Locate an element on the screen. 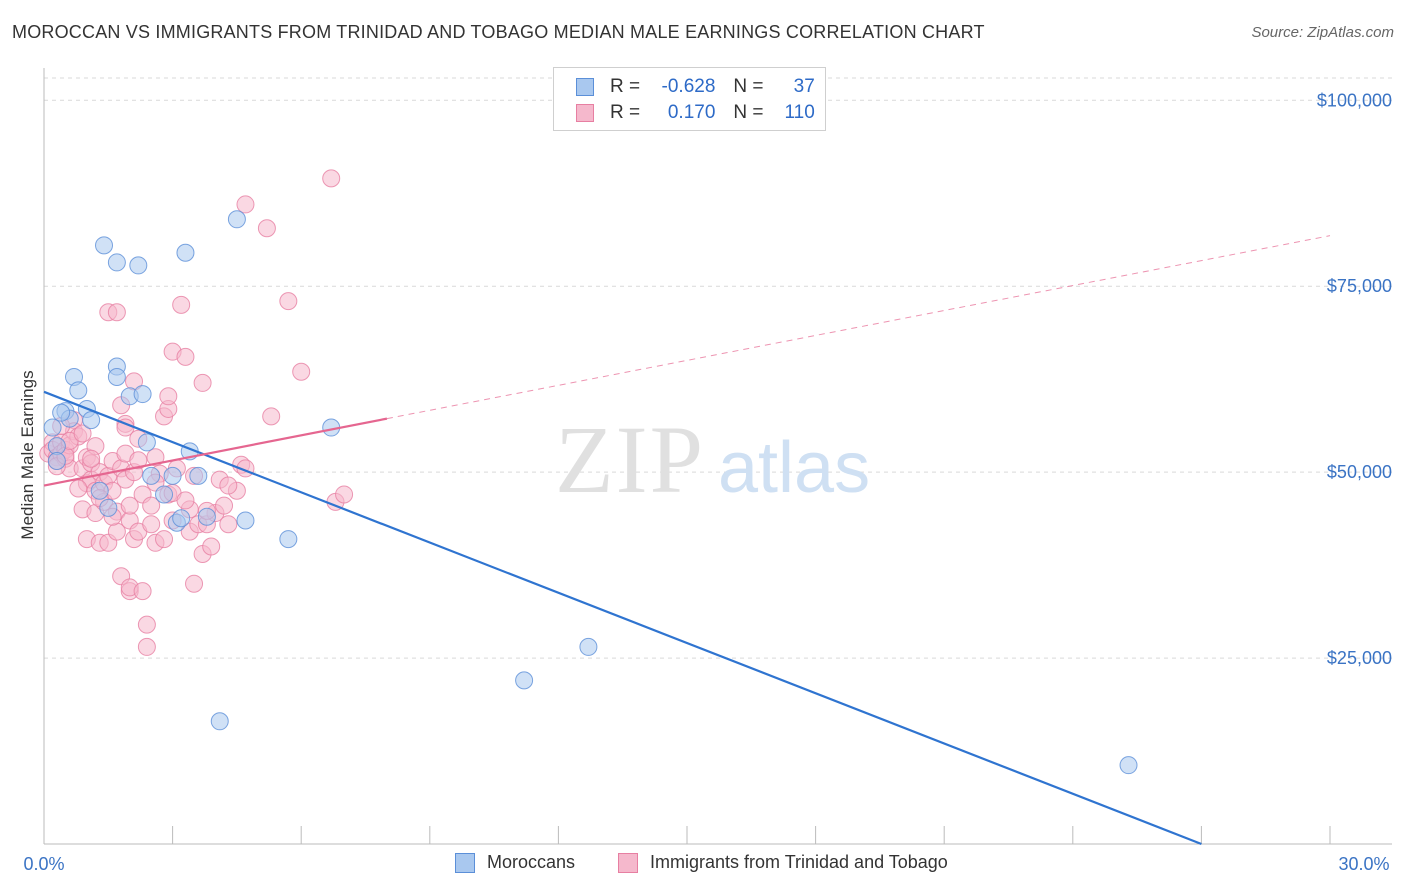  legend-item-moroccans: Moroccans is located at coordinates (515, 862).